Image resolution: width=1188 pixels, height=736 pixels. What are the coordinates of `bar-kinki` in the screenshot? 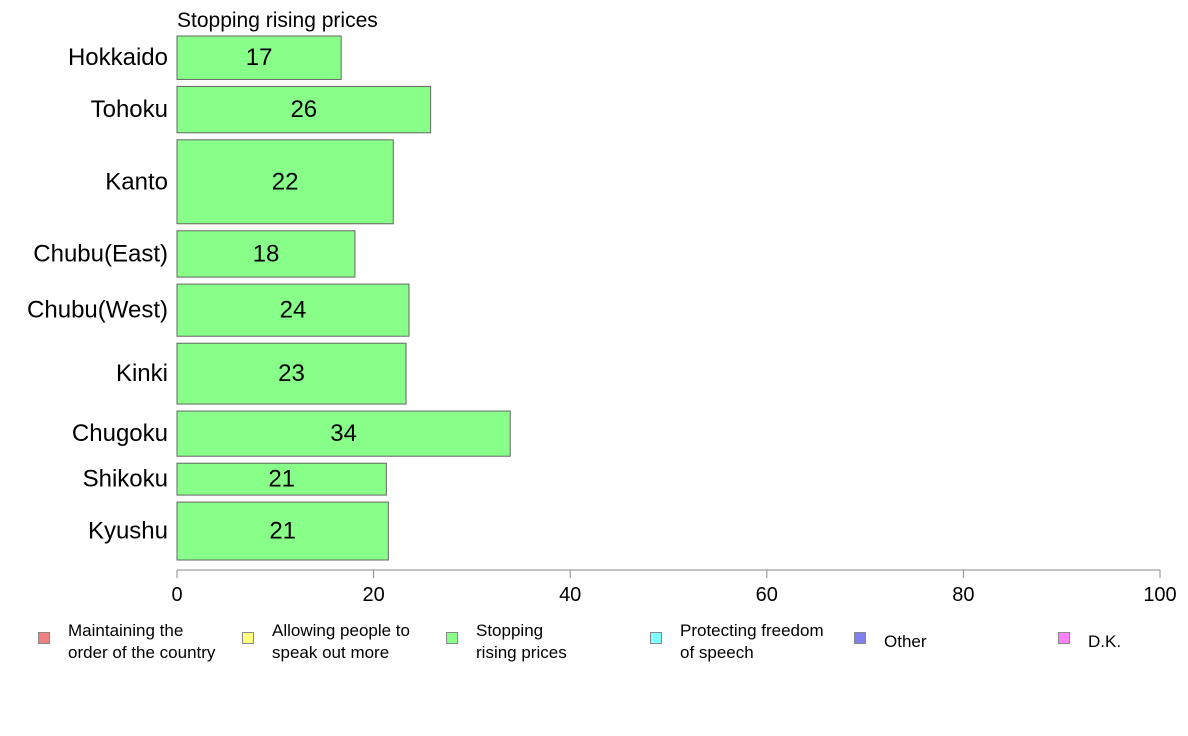 It's located at (291, 373).